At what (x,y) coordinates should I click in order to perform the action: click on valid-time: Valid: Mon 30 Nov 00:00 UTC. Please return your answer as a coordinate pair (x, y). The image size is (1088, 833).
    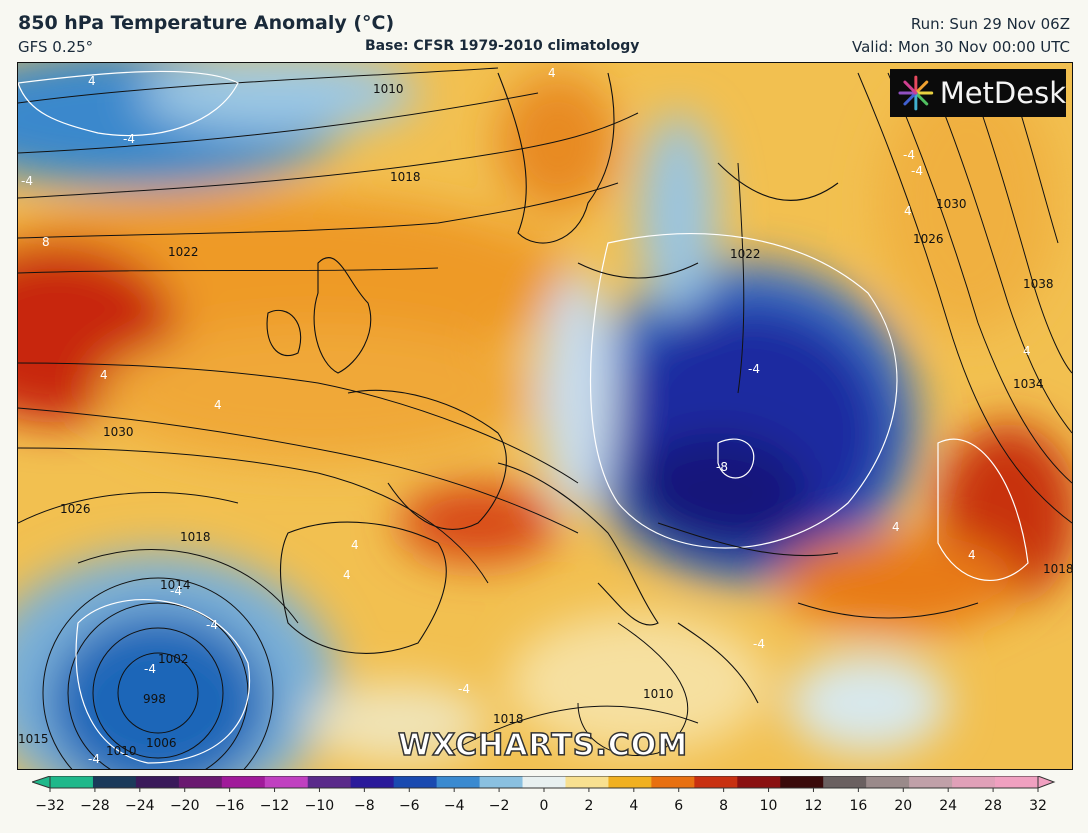
    Looking at the image, I should click on (961, 47).